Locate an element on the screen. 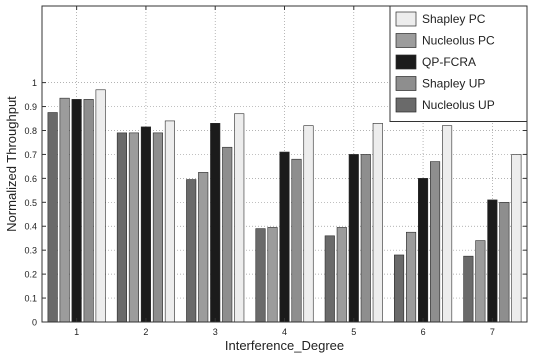  y-tick-label: 0.2 is located at coordinates (30, 275).